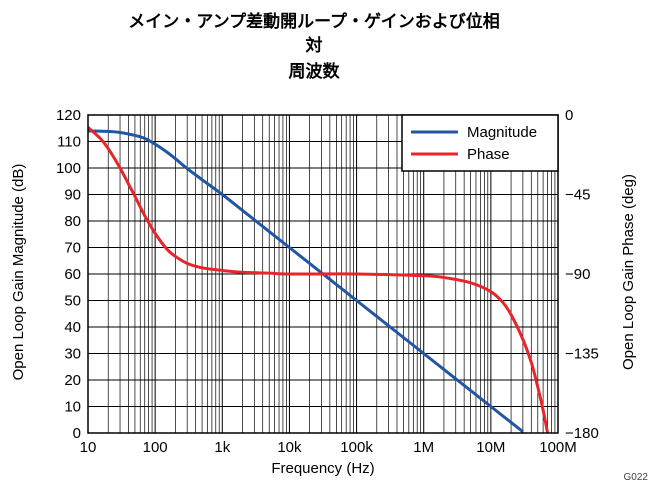 This screenshot has width=654, height=482. I want to click on y-right-tick-label: −180, so click(582, 433).